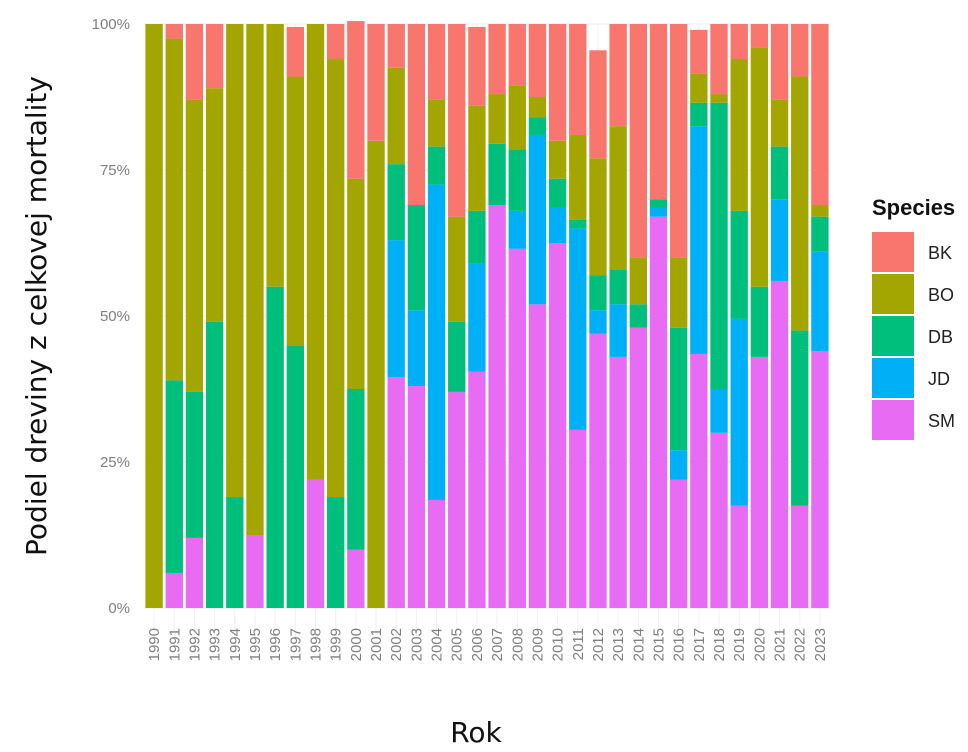  What do you see at coordinates (457, 269) in the screenshot?
I see `bar-segment-bo-2005` at bounding box center [457, 269].